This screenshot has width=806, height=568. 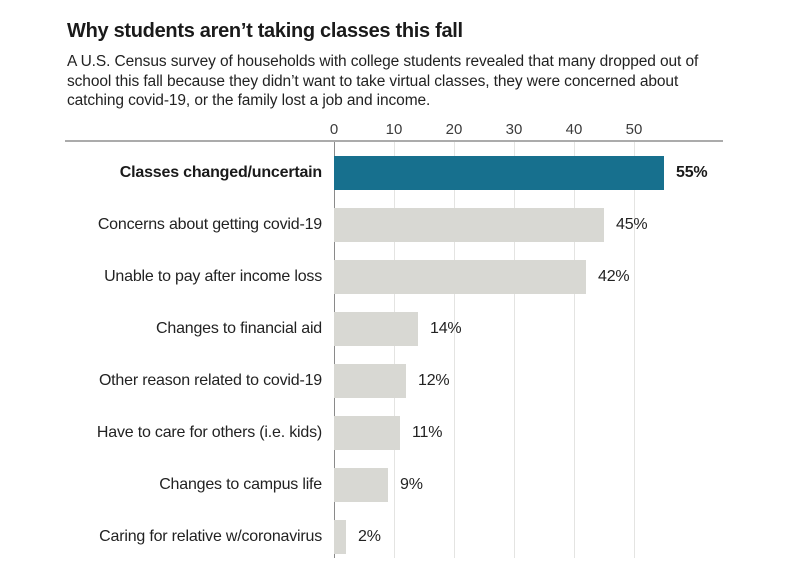 I want to click on category-label: Caring for relative w/coronavirus, so click(x=210, y=536).